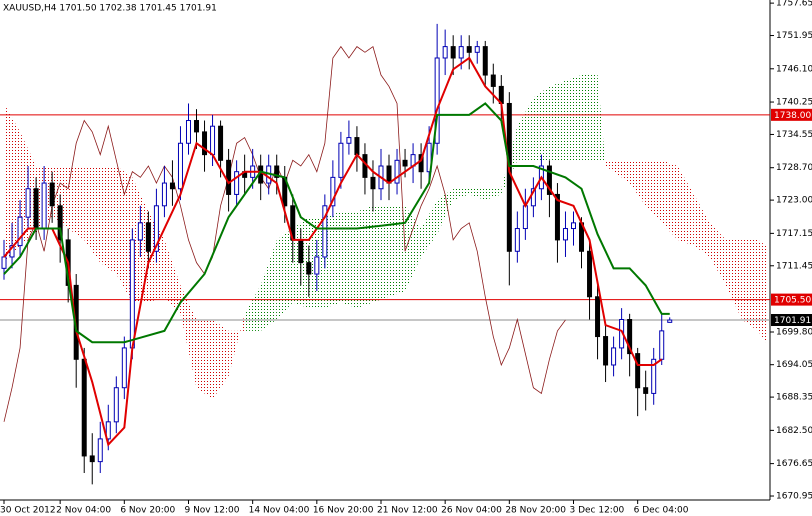 The width and height of the screenshot is (812, 516). Describe the element at coordinates (794, 4) in the screenshot. I see `y-tick-label: 1757.65` at that location.